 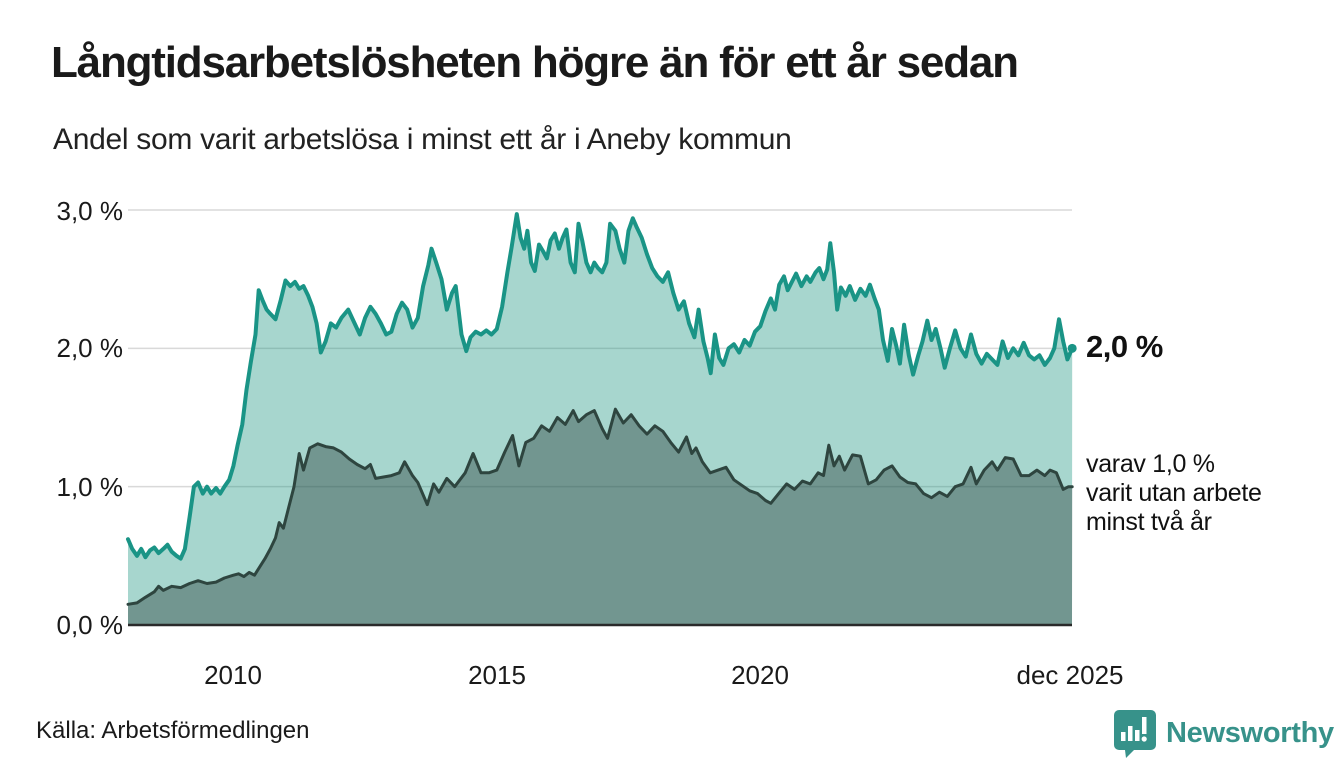 What do you see at coordinates (90, 487) in the screenshot?
I see `y-axis-label-1: 1,0 %` at bounding box center [90, 487].